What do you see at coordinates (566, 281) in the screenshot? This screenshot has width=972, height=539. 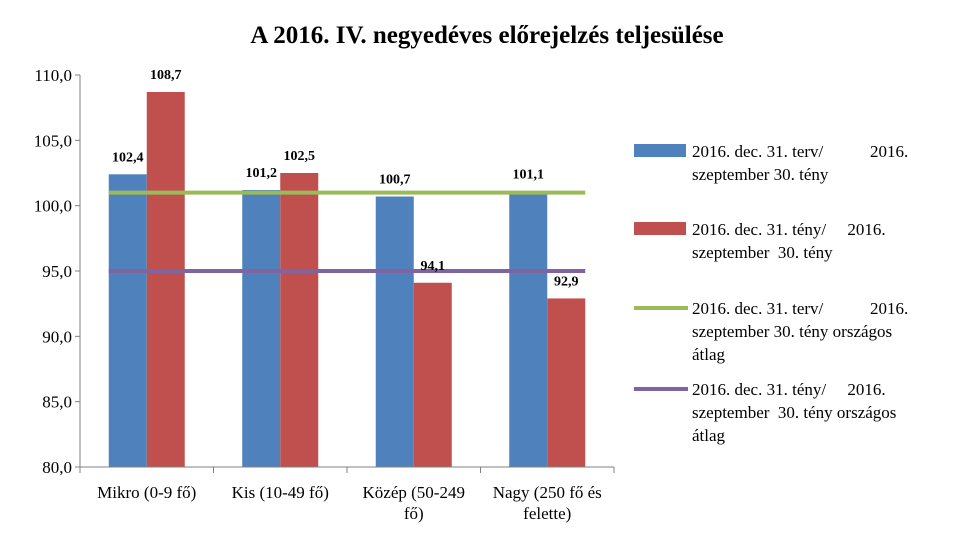 I see `data-label-series2-4: 92,9` at bounding box center [566, 281].